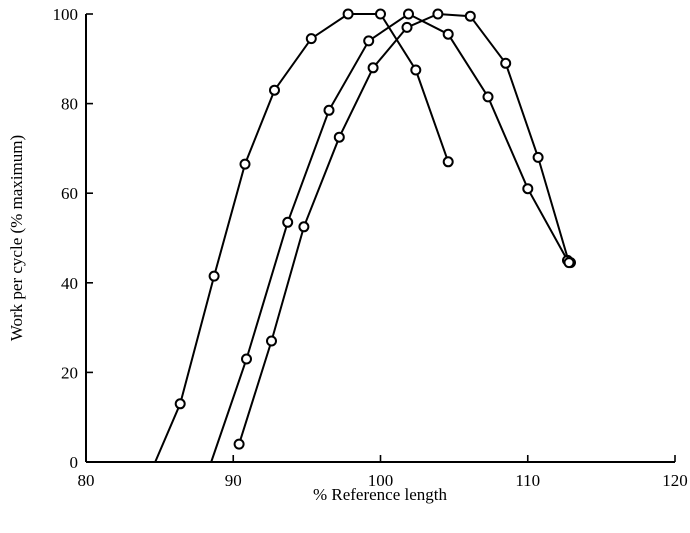  What do you see at coordinates (69, 104) in the screenshot?
I see `y-tick-label: 80` at bounding box center [69, 104].